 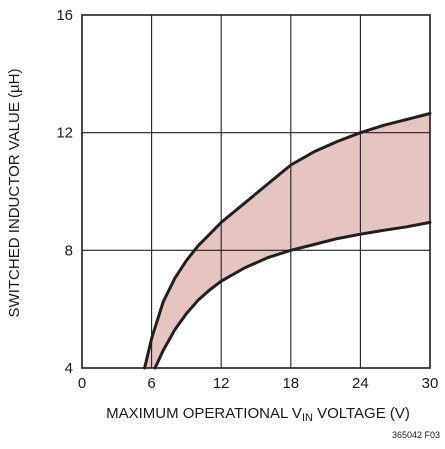 I want to click on x-tick-label: 24, so click(x=360, y=383).